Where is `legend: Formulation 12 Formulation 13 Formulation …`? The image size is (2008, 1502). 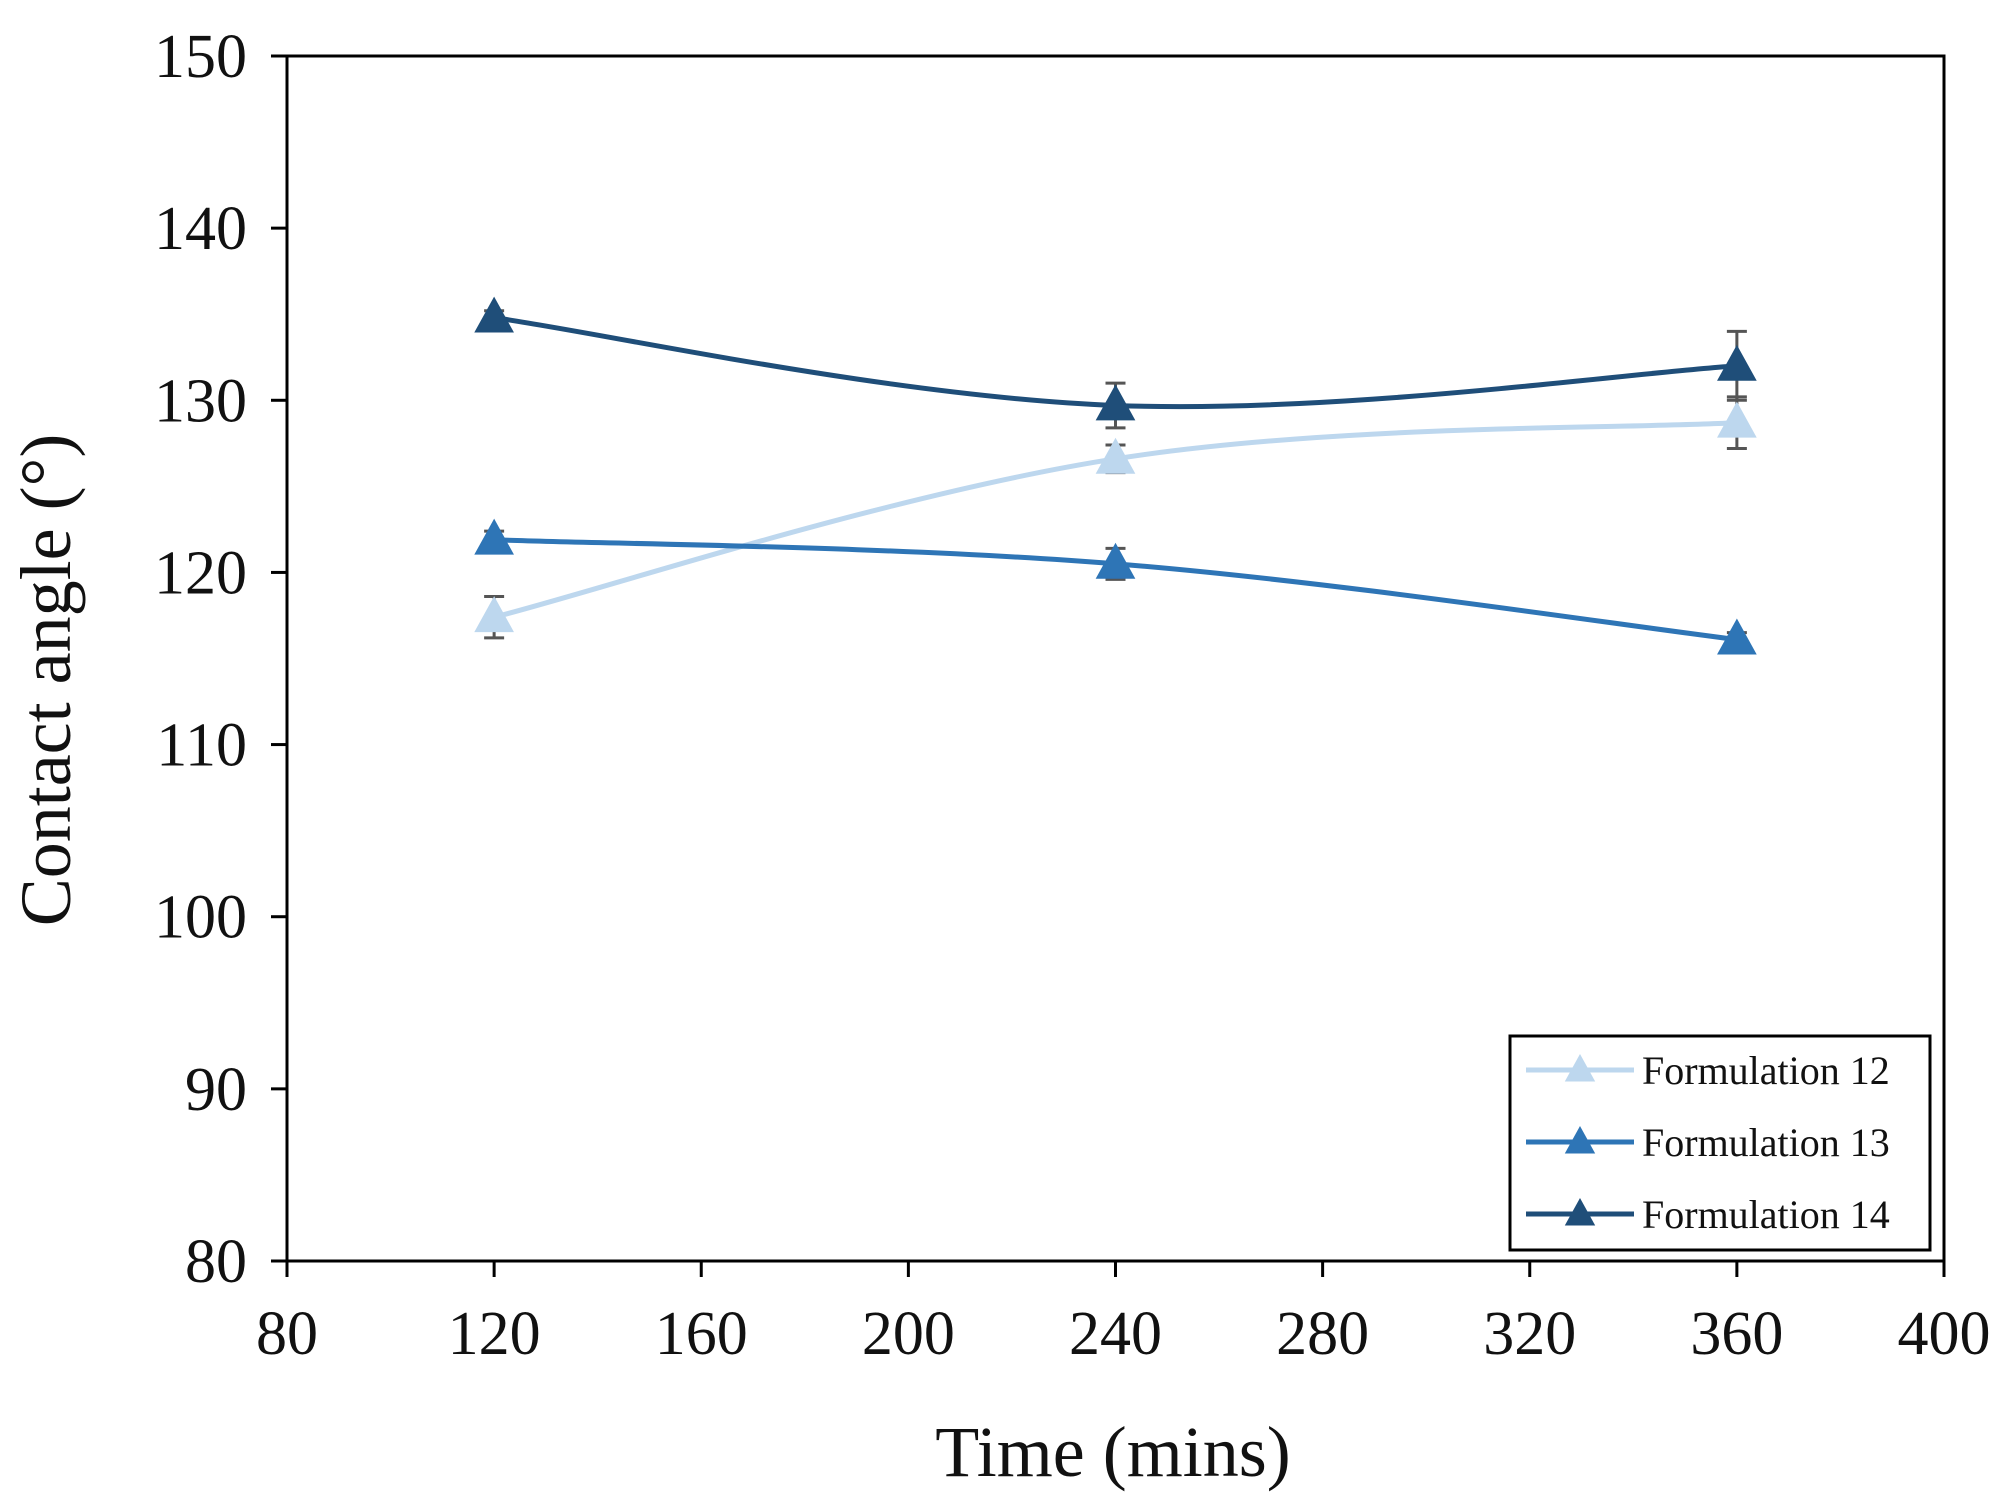 legend: Formulation 12 Formulation 13 Formulation … is located at coordinates (1720, 1143).